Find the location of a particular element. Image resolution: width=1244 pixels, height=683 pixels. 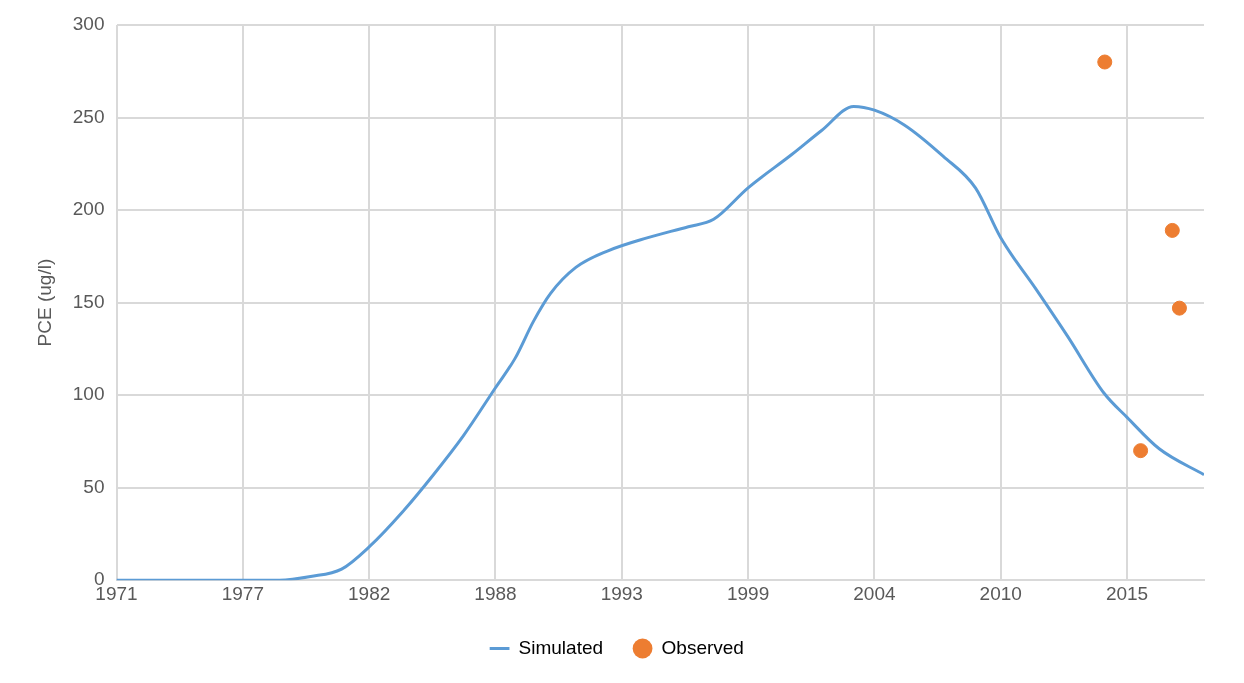

y-axis-title: PCE (ug/l) is located at coordinates (44, 302).